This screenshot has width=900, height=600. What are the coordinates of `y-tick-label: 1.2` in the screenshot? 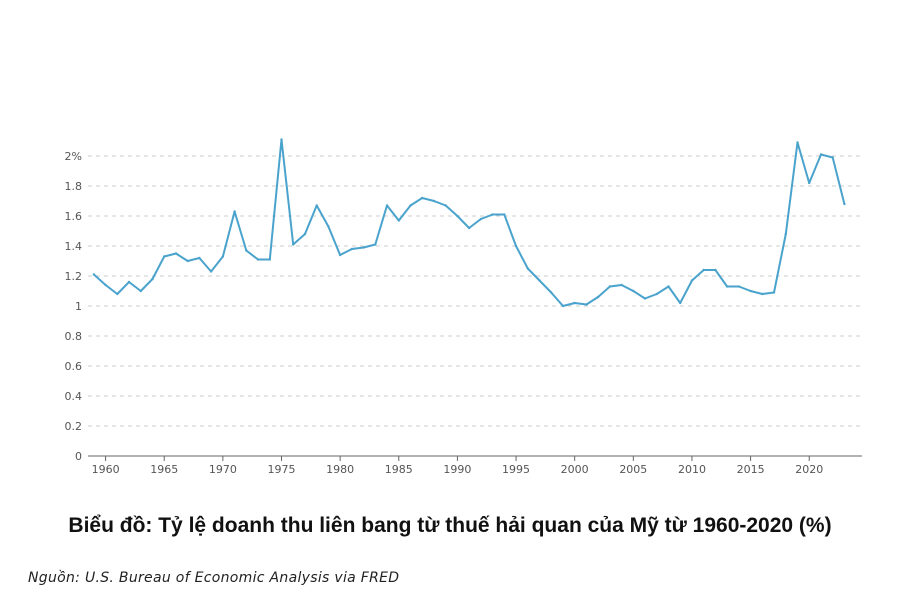 It's located at (74, 276).